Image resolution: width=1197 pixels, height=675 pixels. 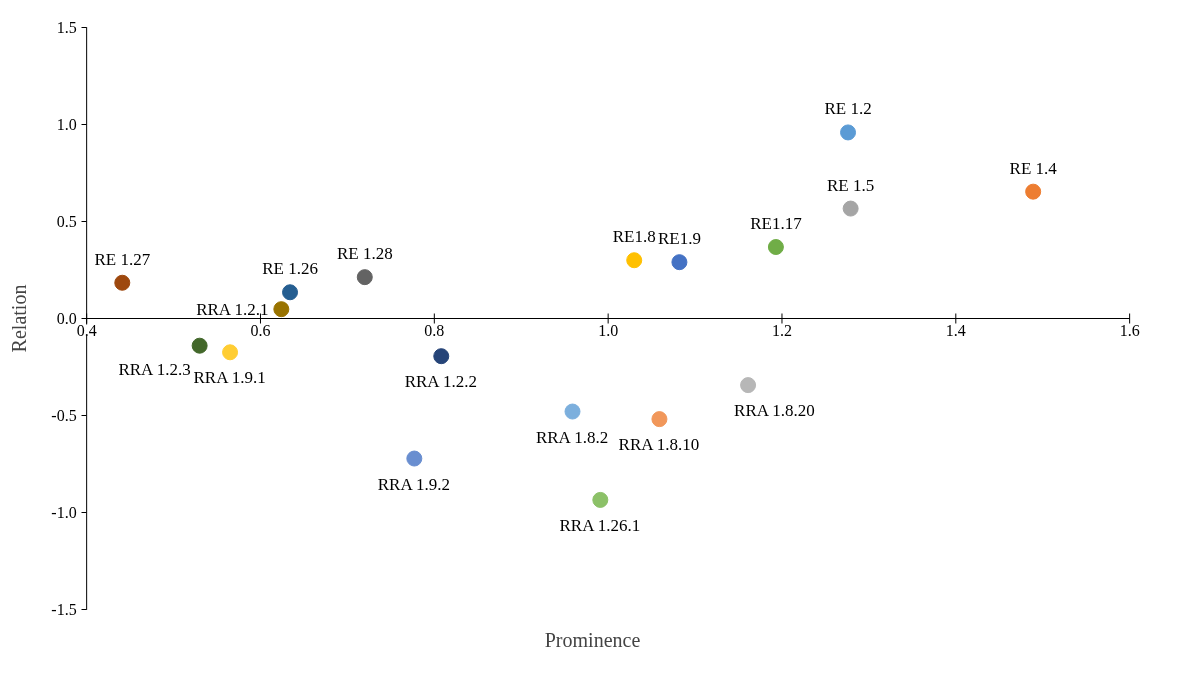 What do you see at coordinates (572, 437) in the screenshot?
I see `series-label: RRA 1.8.2` at bounding box center [572, 437].